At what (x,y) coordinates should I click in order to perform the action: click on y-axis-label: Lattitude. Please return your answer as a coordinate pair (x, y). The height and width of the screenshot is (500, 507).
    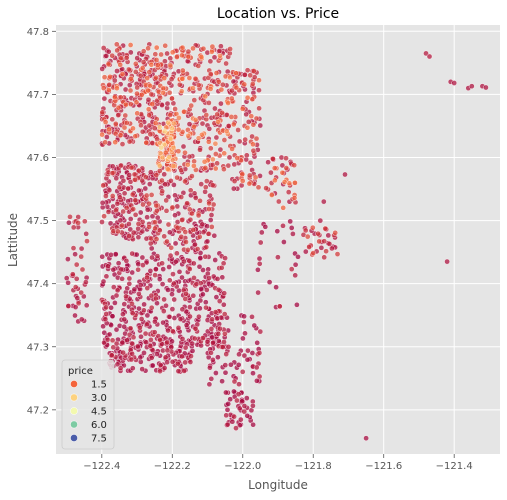
    Looking at the image, I should click on (13, 240).